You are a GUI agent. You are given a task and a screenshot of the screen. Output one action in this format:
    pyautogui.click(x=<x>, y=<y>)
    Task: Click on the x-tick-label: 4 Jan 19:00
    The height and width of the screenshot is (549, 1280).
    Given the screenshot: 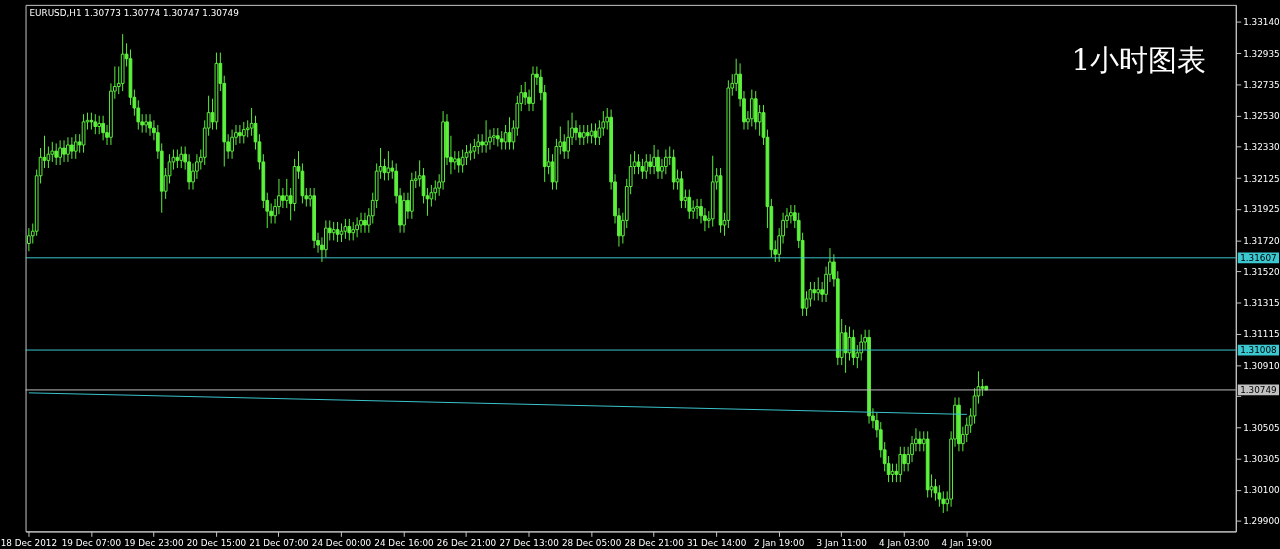 What is the action you would take?
    pyautogui.click(x=967, y=542)
    